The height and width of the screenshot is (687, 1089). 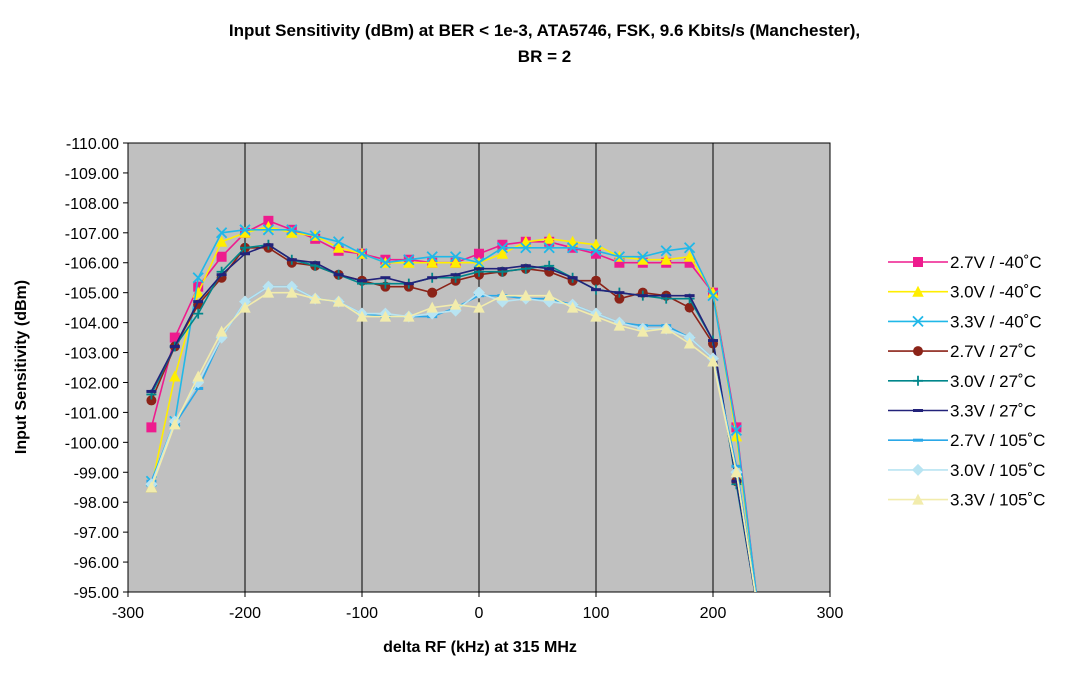 I want to click on legend-label: 2.7V / -40˚C, so click(x=996, y=262).